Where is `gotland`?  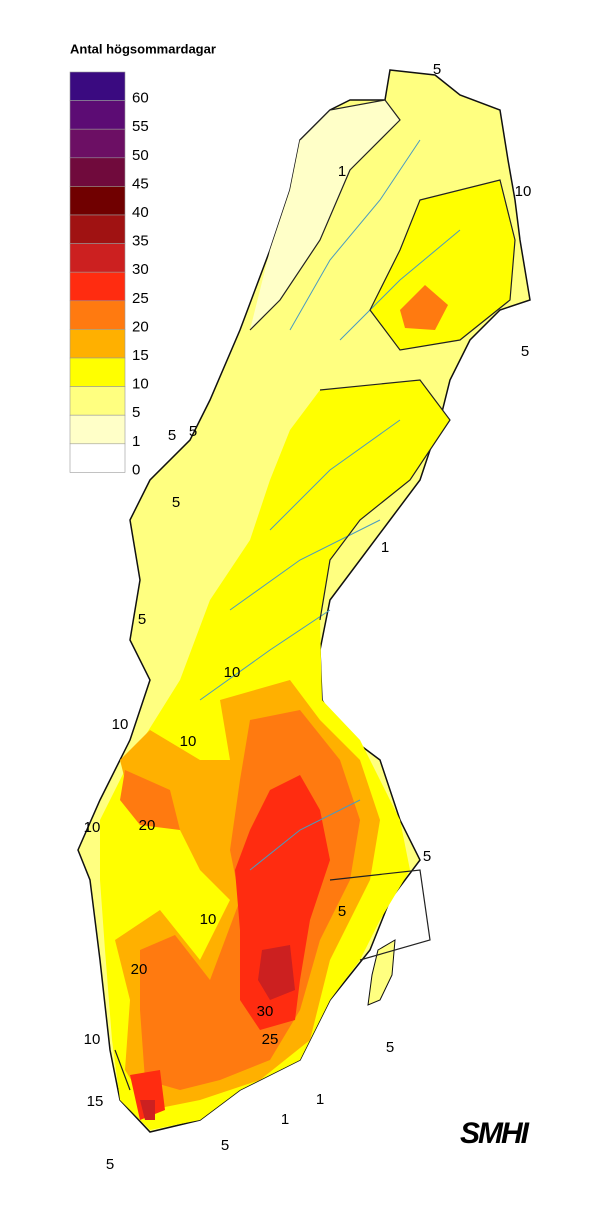 gotland is located at coordinates (381, 972).